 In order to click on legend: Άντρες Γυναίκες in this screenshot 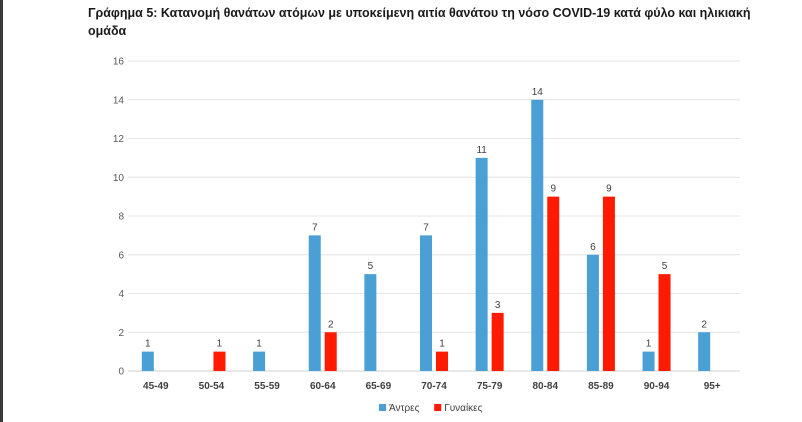, I will do `click(431, 408)`.